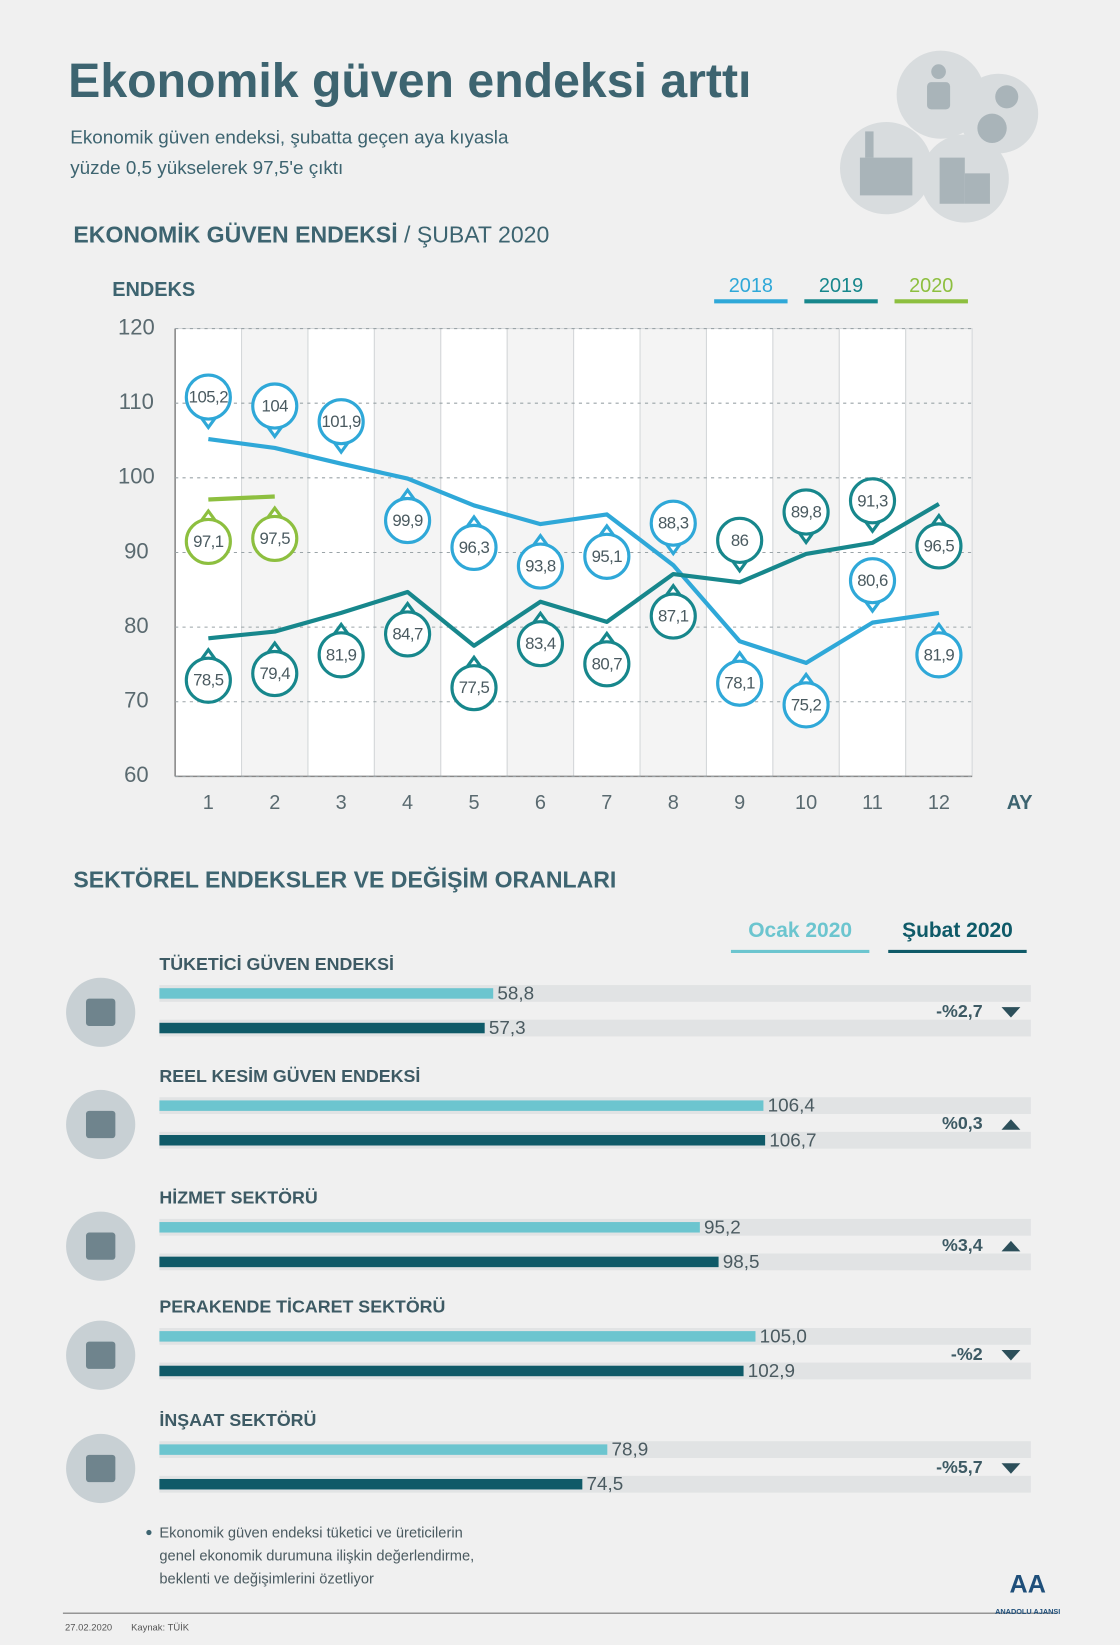  What do you see at coordinates (959, 1011) in the screenshot?
I see `change-label: -%2,7` at bounding box center [959, 1011].